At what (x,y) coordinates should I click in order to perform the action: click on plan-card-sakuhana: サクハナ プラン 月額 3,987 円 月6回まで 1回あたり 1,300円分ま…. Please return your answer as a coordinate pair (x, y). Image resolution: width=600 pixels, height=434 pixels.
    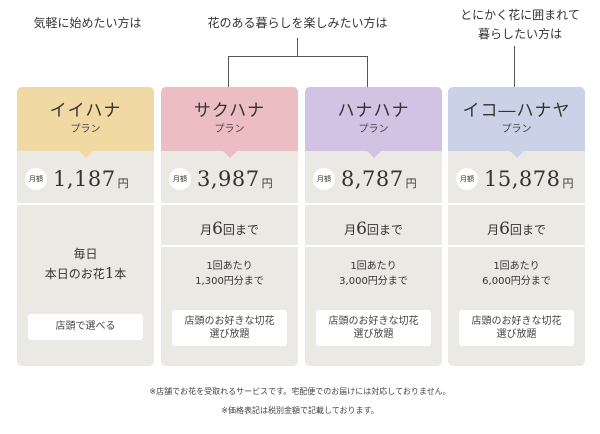
    Looking at the image, I should click on (229, 226).